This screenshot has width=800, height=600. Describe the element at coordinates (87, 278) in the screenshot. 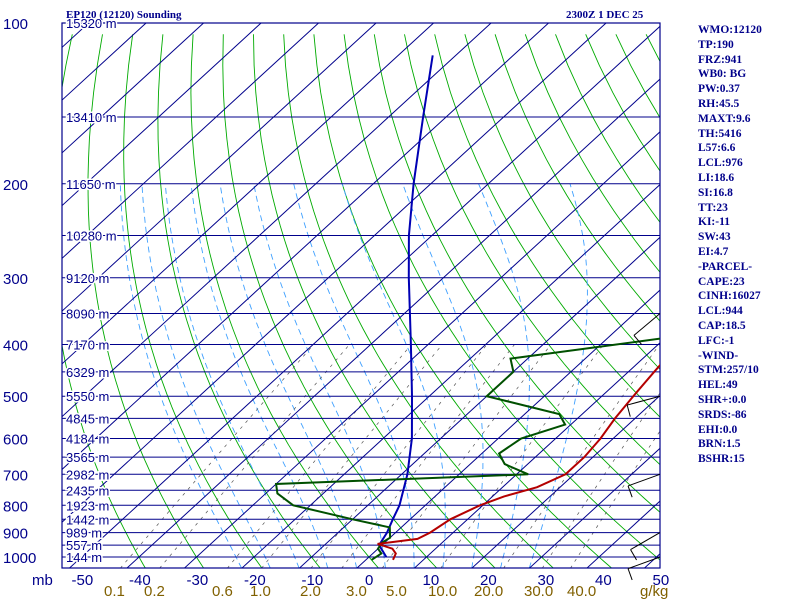

I see `height-level-label: 9120 m` at that location.